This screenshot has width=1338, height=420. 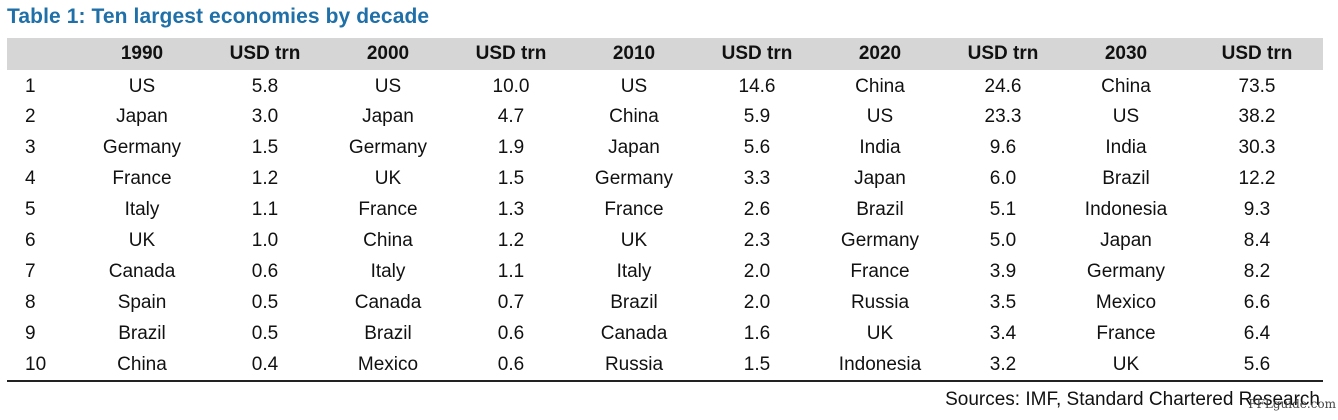 What do you see at coordinates (30, 116) in the screenshot?
I see `rank-cell: 2` at bounding box center [30, 116].